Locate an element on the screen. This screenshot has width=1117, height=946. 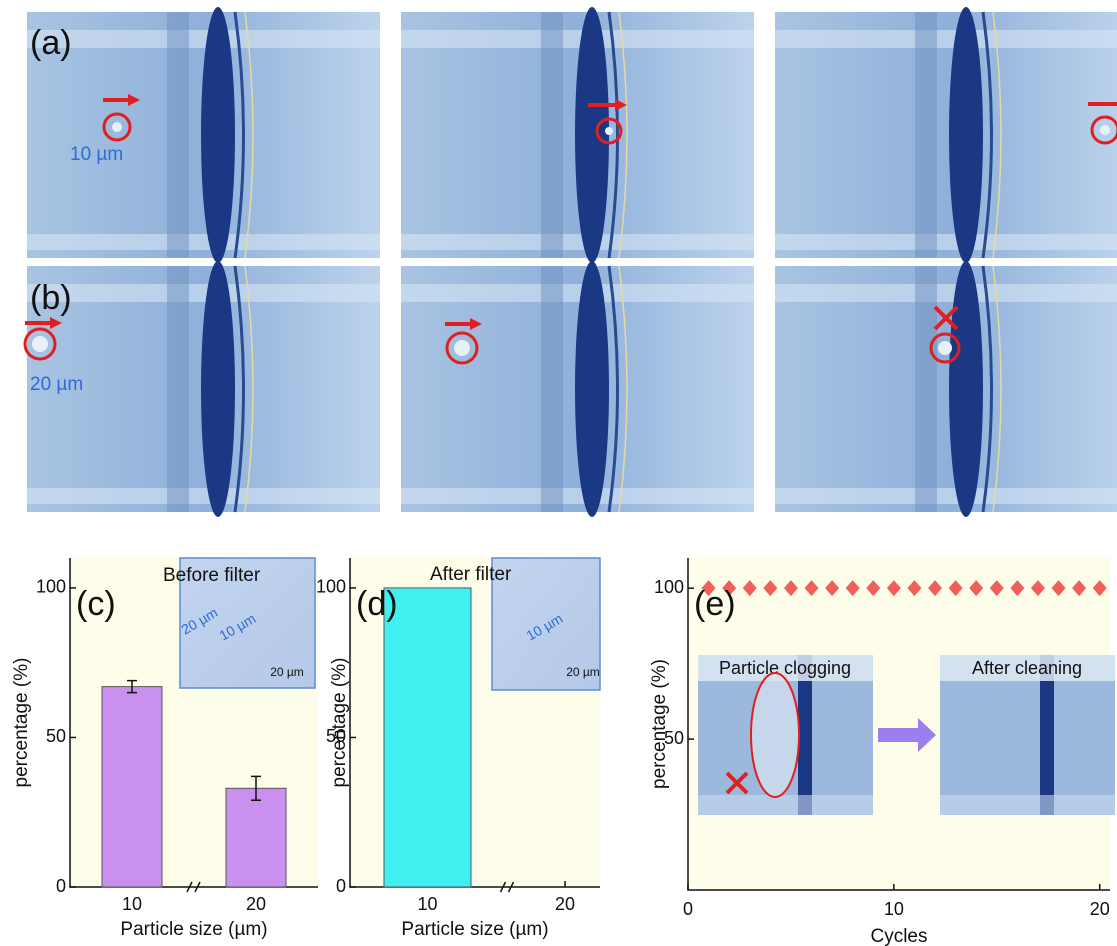
x-axis-title: Cycles is located at coordinates (898, 936).